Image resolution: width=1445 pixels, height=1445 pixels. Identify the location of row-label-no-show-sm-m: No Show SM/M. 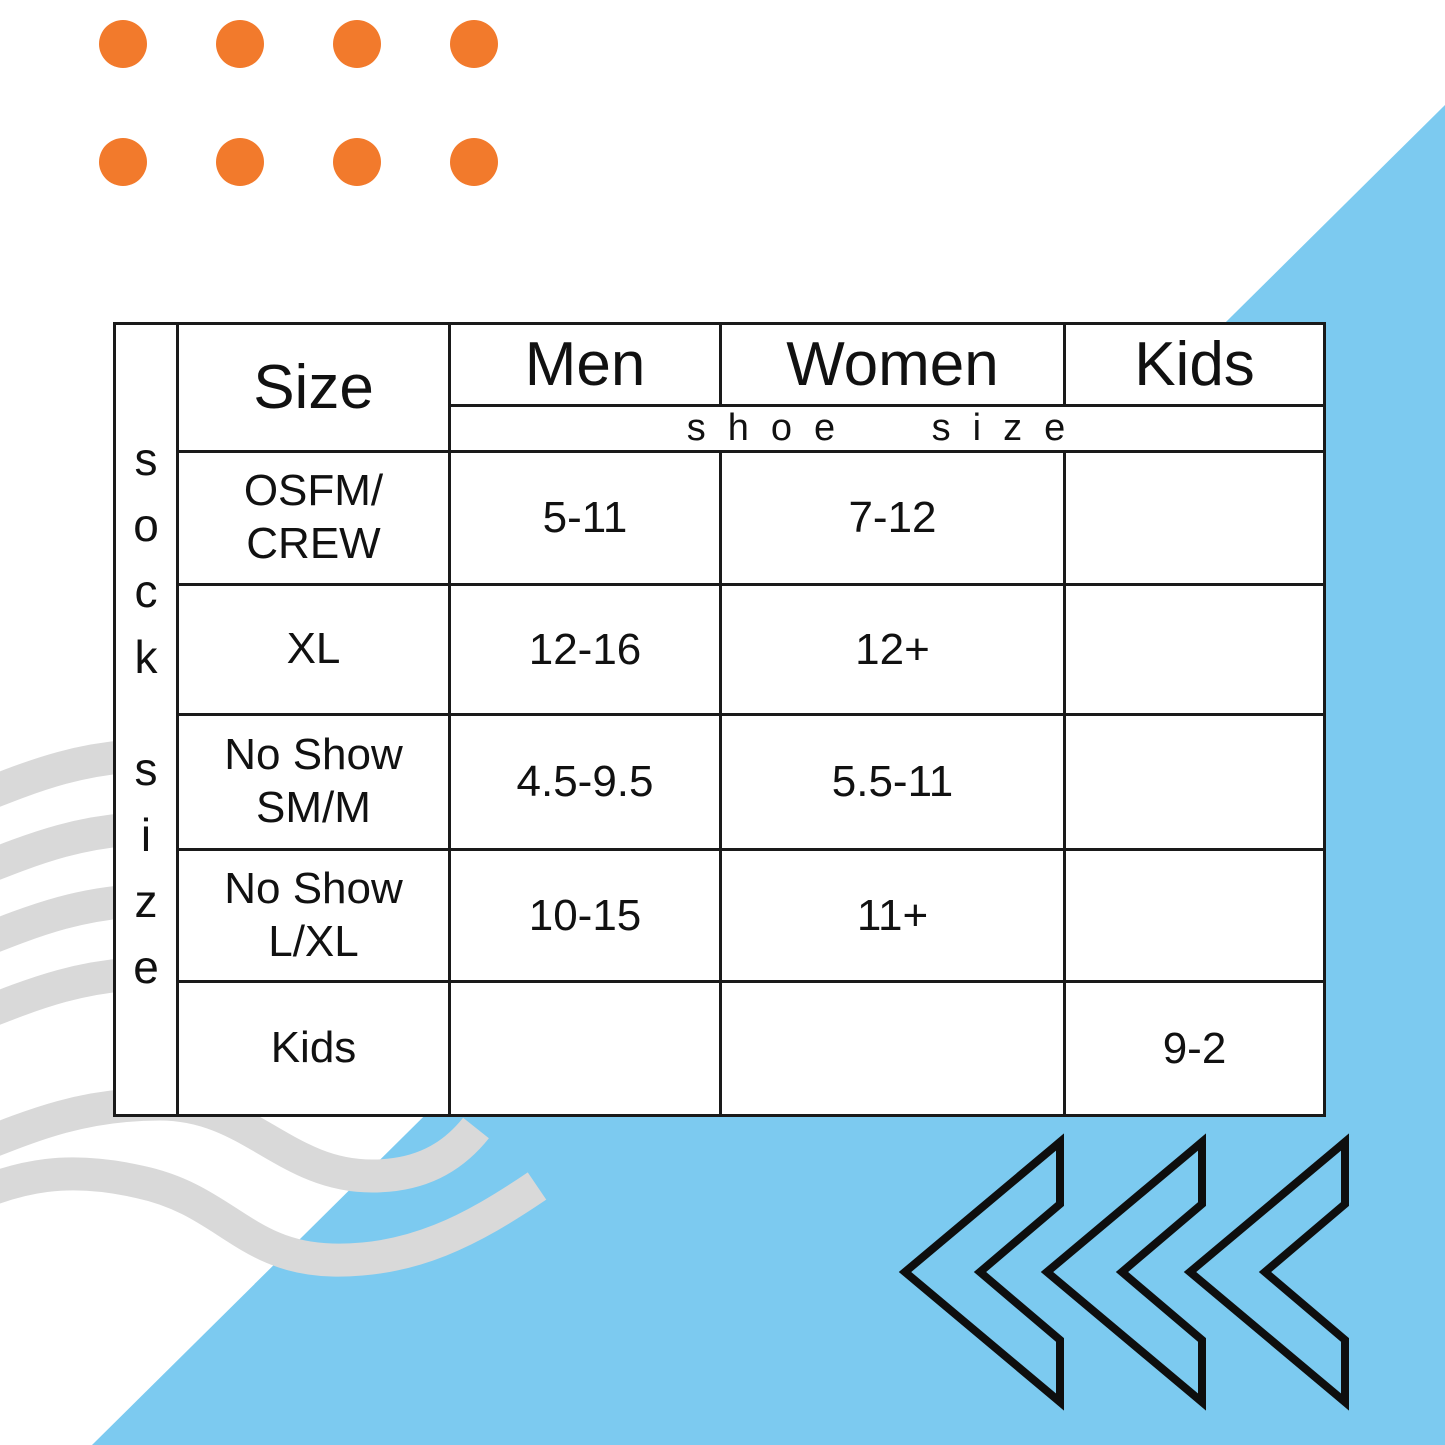
(313, 782).